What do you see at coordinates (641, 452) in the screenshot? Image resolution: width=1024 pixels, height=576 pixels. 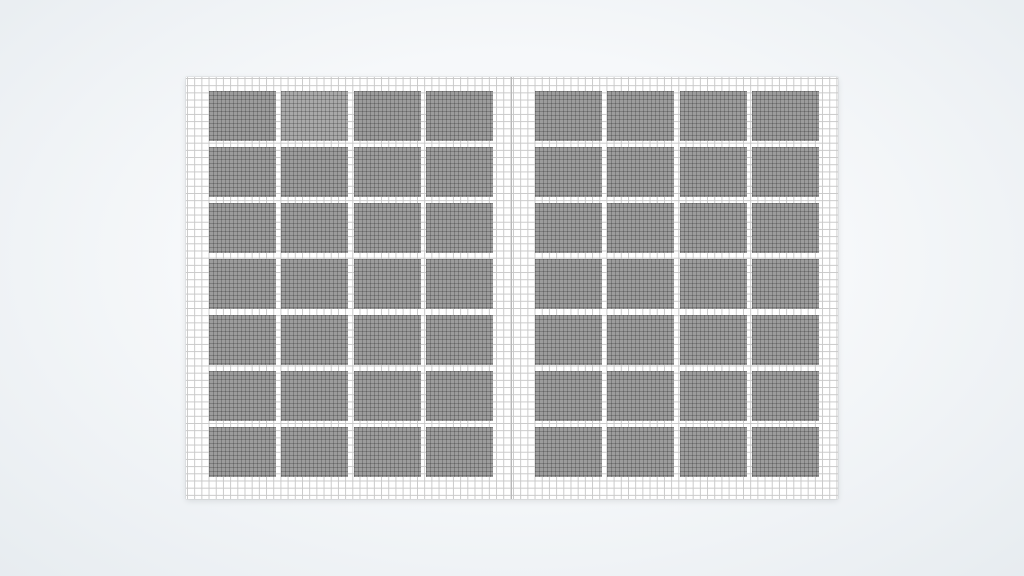 I see `right-page-cell-r7-c2` at bounding box center [641, 452].